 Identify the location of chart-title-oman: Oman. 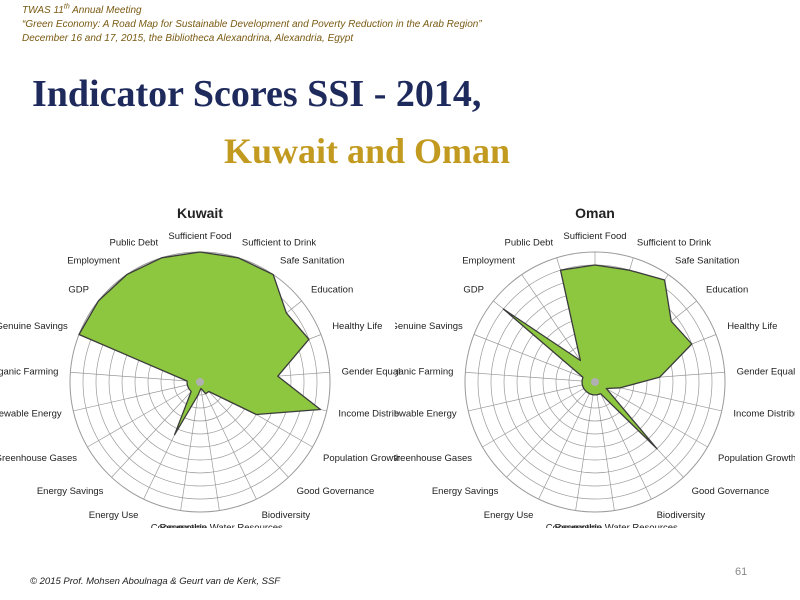
(595, 213).